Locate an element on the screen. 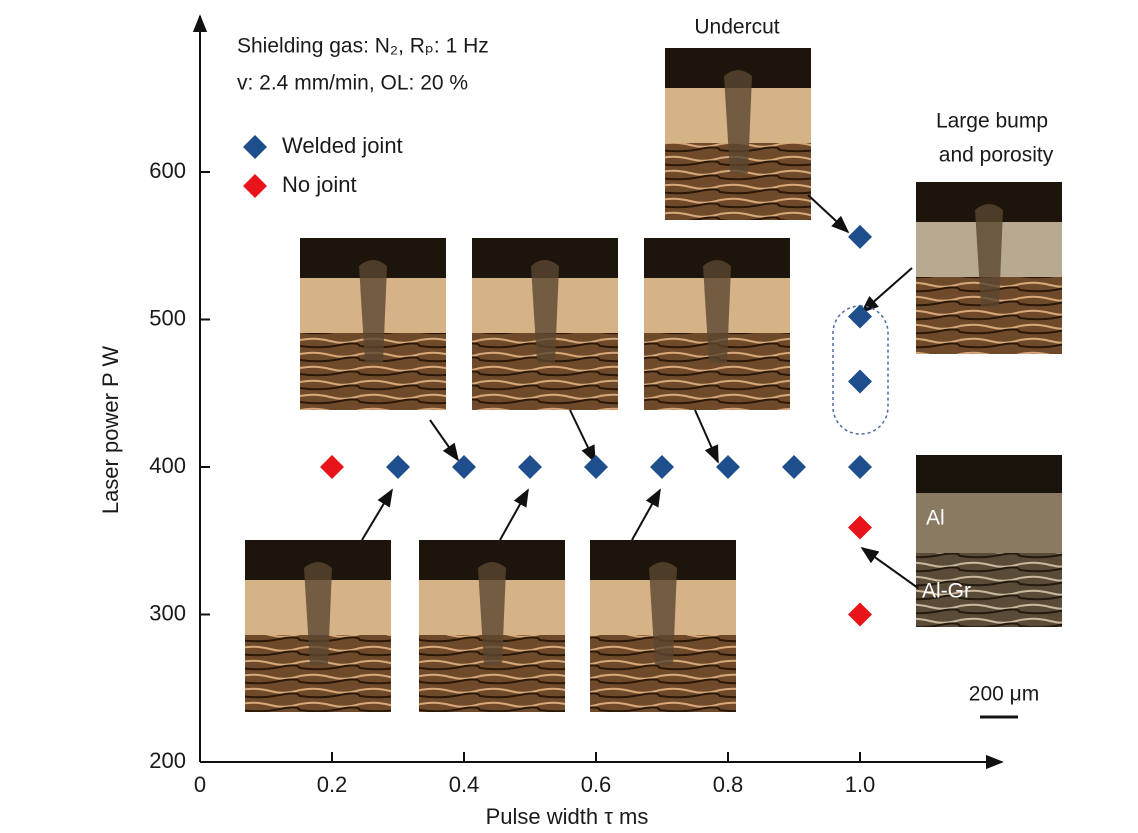  scale-bar-label: 200 μm is located at coordinates (1004, 694).